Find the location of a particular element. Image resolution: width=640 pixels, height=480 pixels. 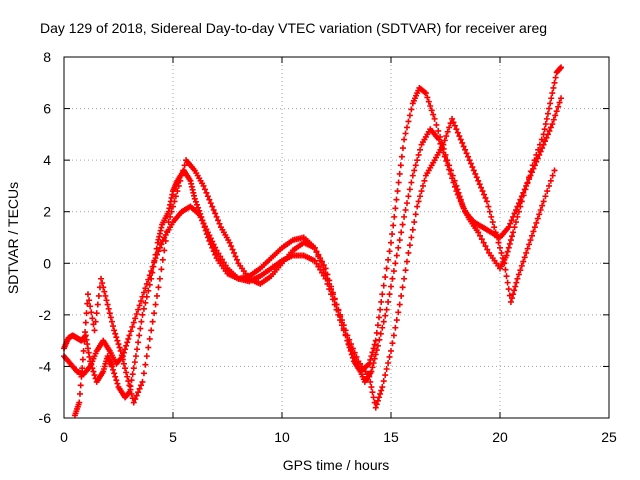

x-tick-label: 20 is located at coordinates (500, 437).